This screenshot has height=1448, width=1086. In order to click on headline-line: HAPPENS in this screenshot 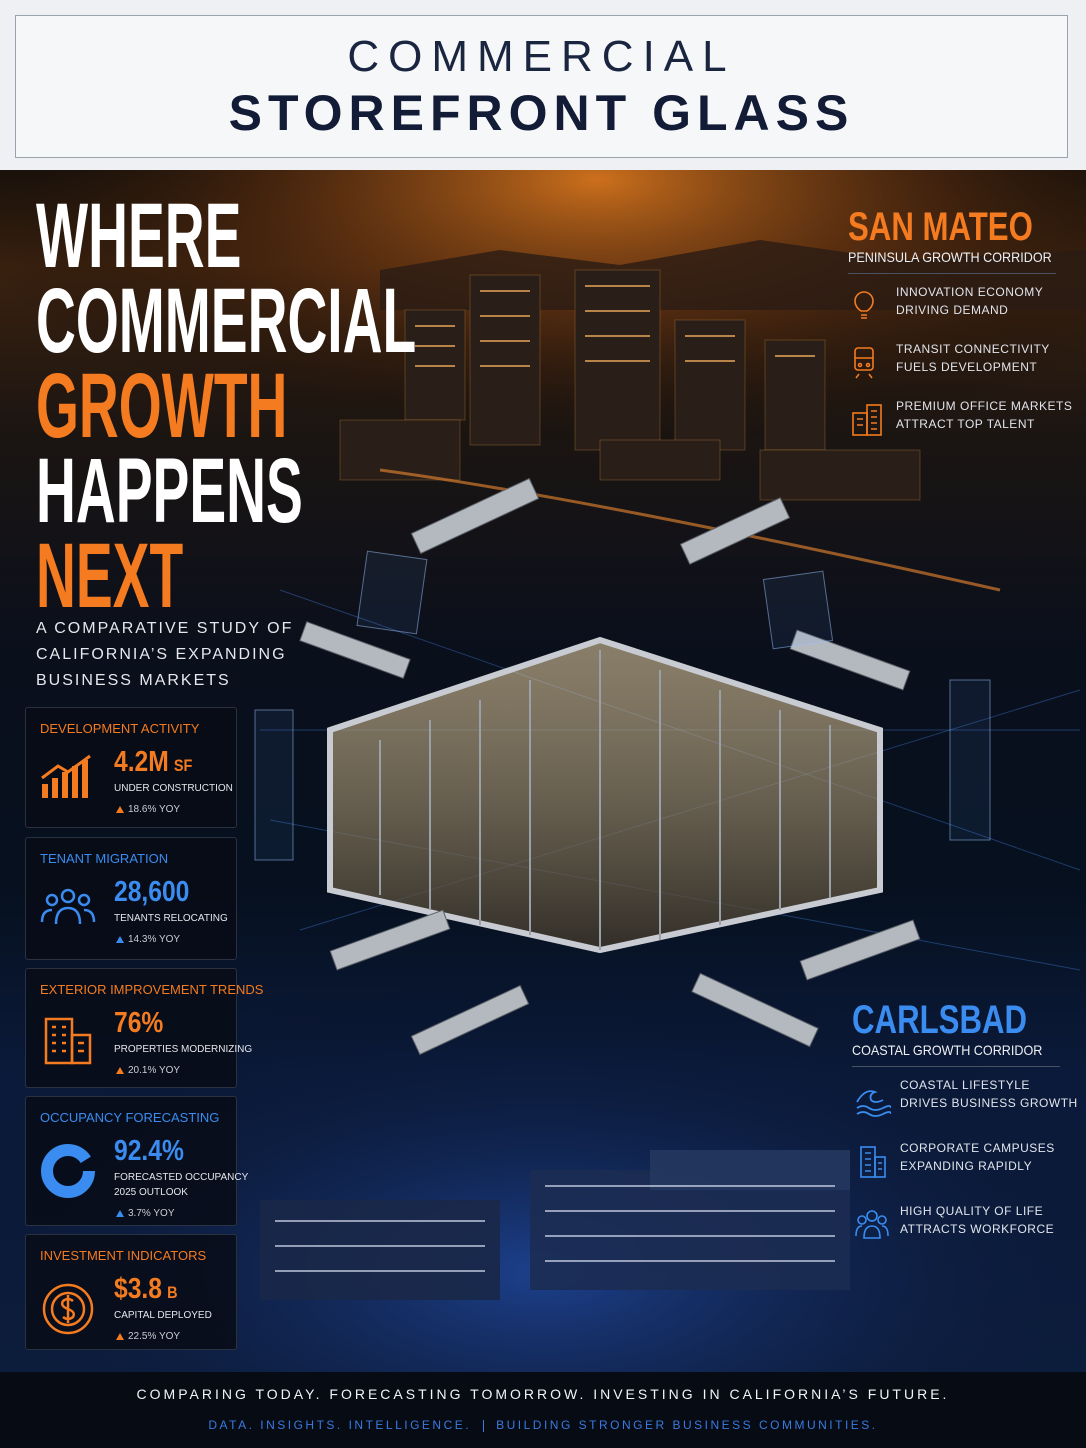, I will do `click(169, 491)`.